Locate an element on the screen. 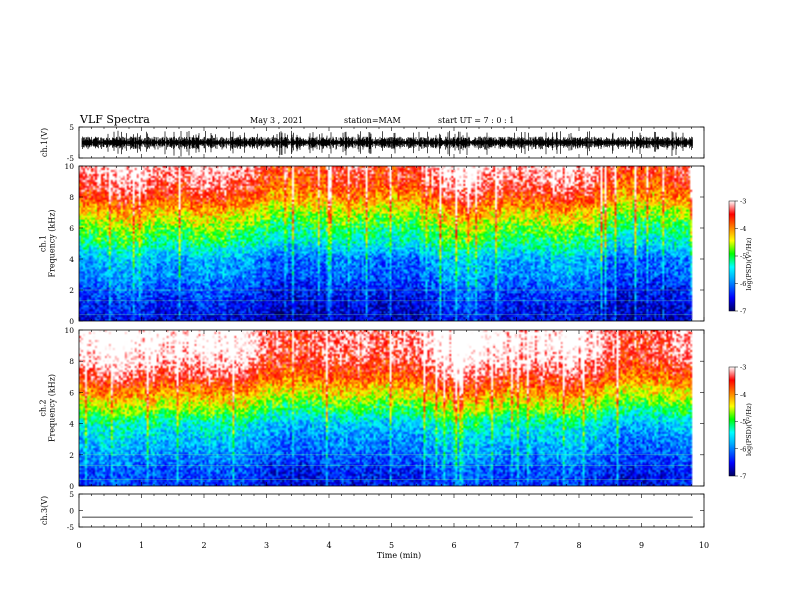 This screenshot has width=792, height=612. x-tick-label: 2 is located at coordinates (203, 545).